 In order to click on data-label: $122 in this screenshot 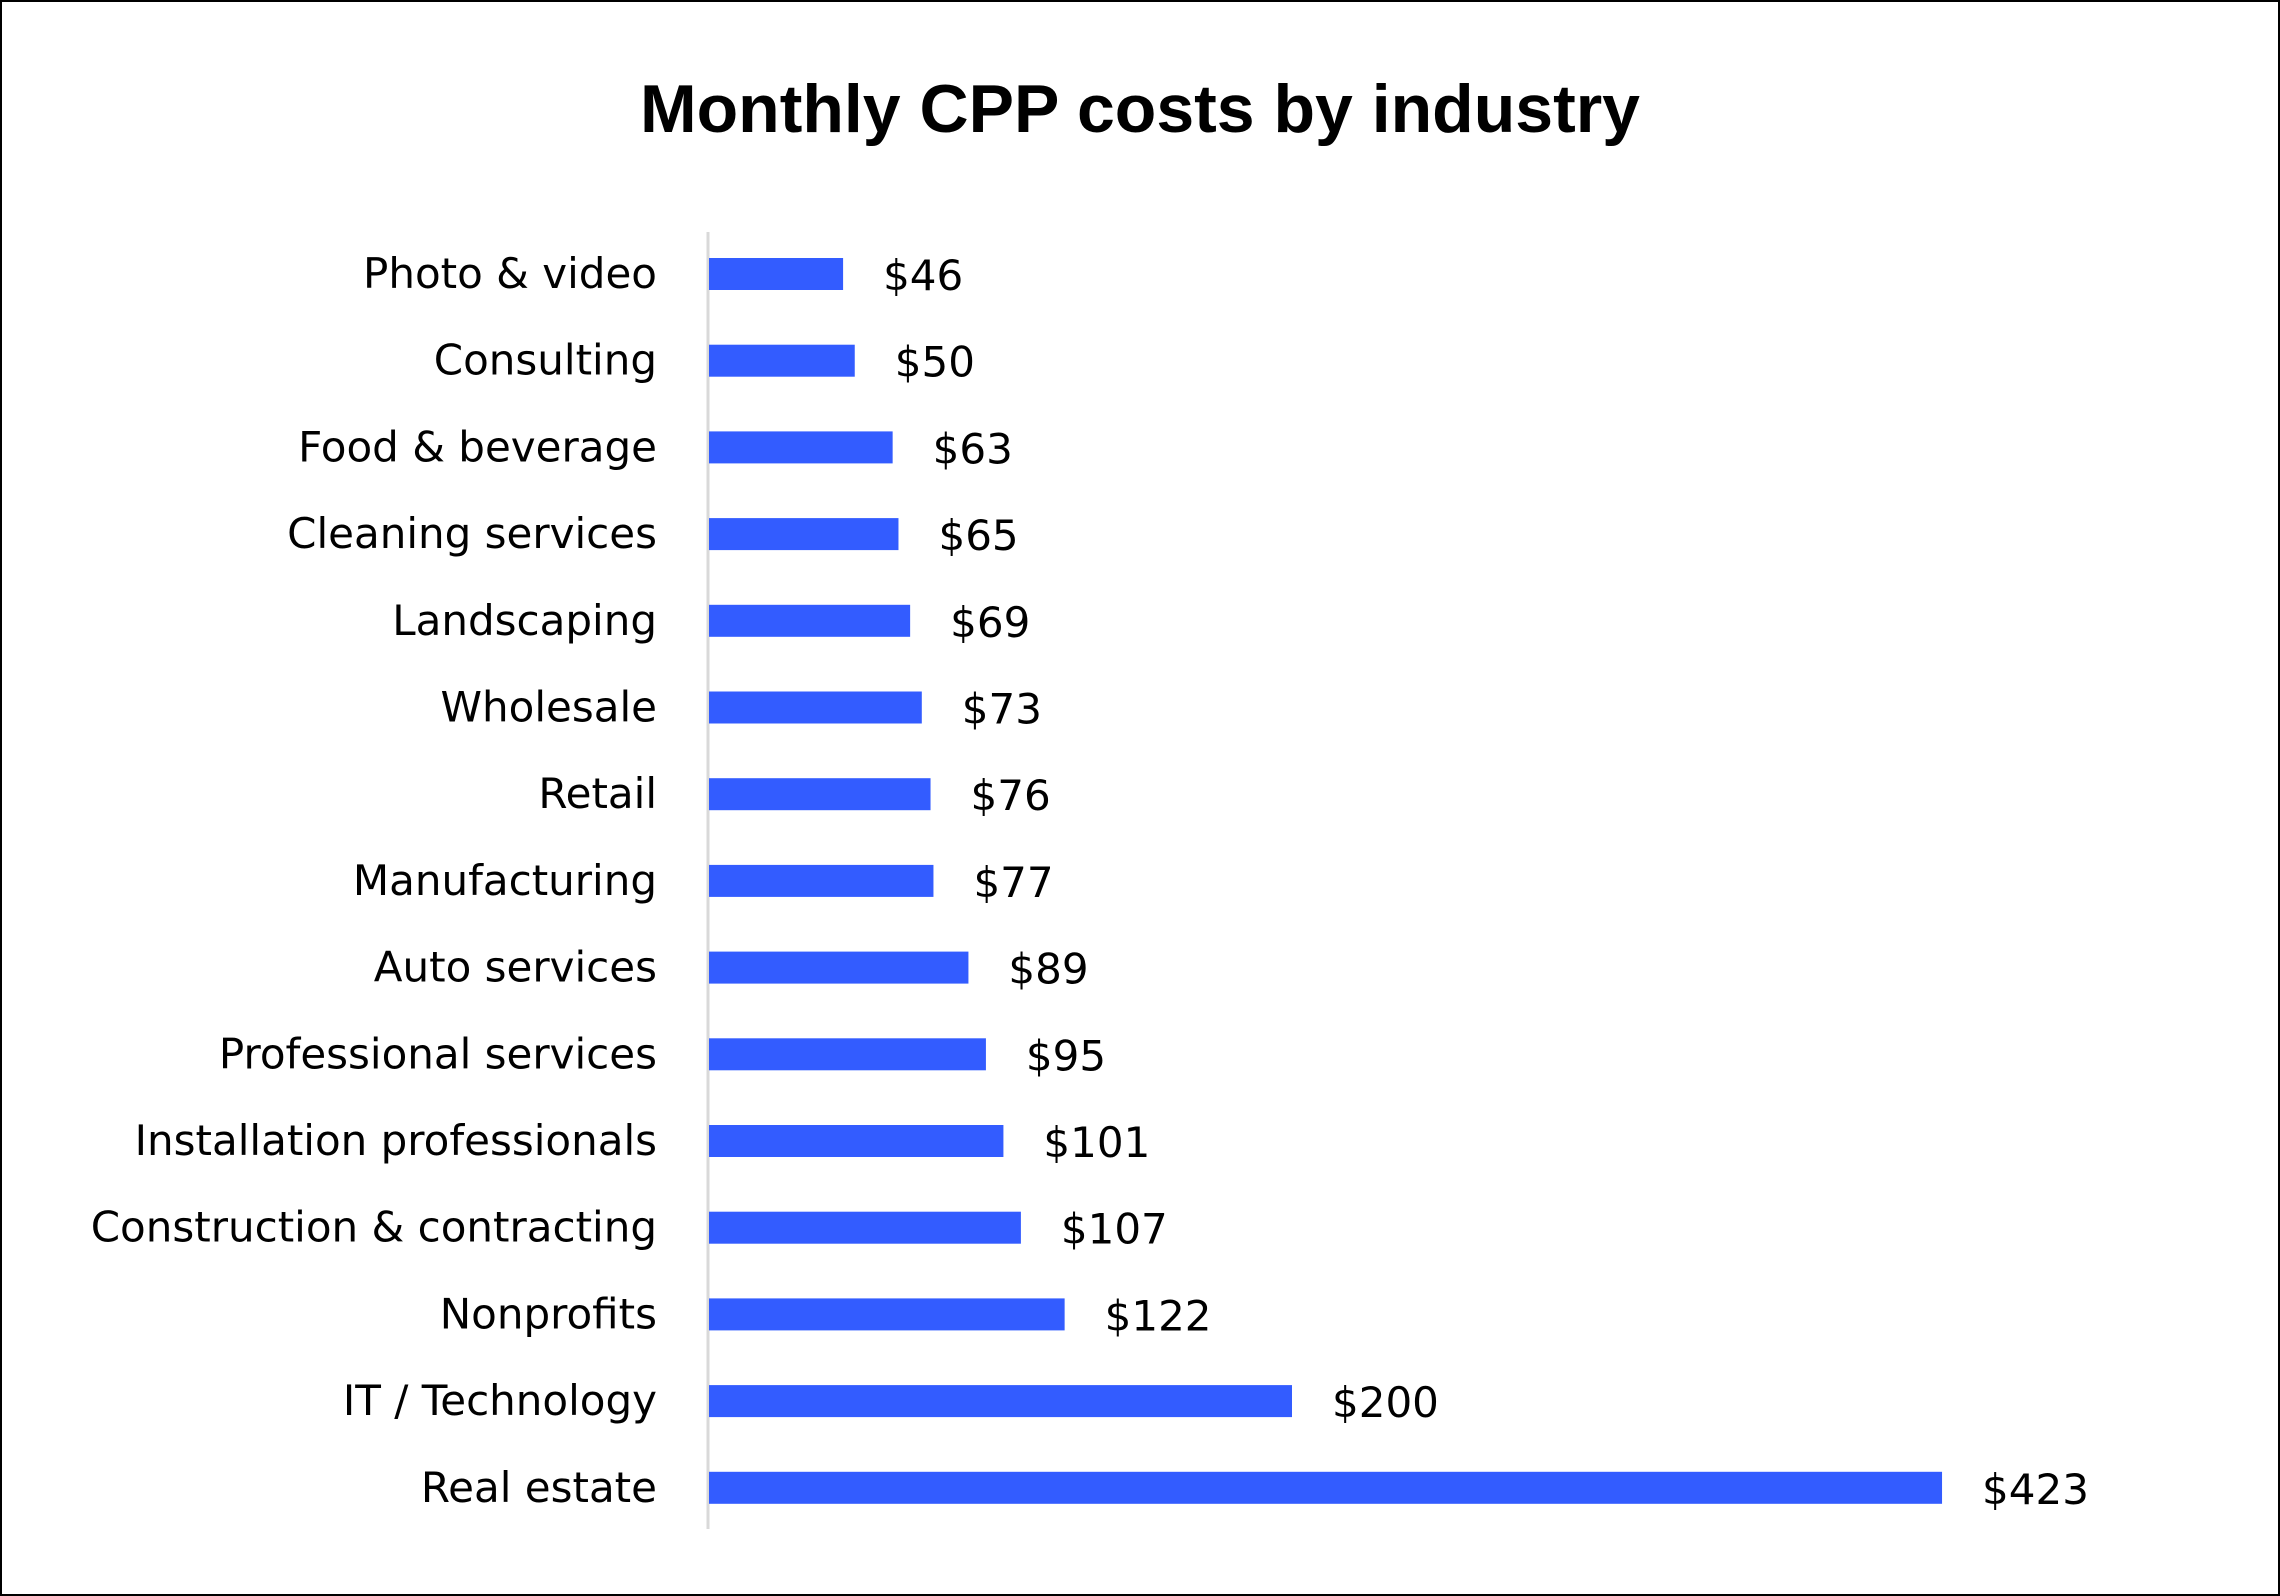, I will do `click(1158, 1315)`.